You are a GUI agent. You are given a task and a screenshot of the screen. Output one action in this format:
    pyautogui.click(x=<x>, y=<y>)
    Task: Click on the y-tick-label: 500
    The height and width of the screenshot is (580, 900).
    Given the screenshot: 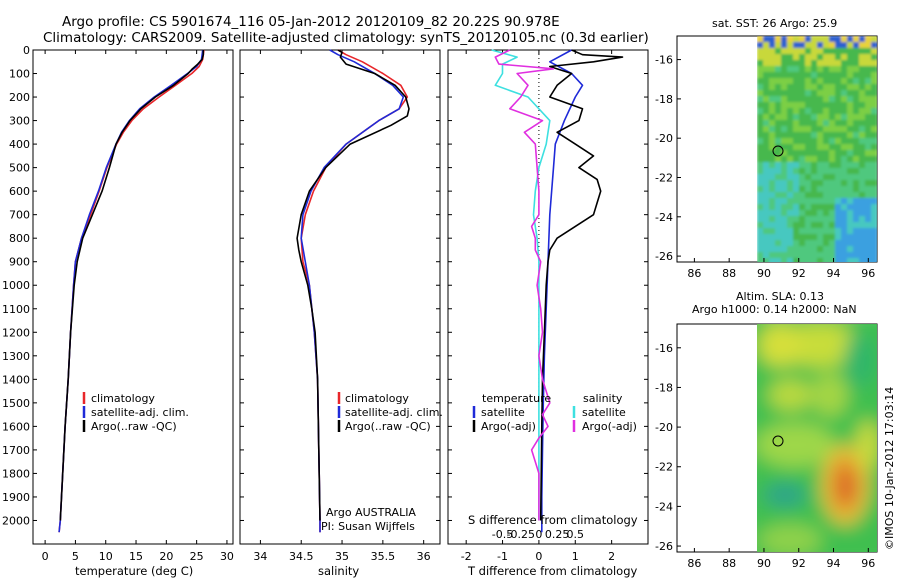 What is the action you would take?
    pyautogui.click(x=19, y=168)
    